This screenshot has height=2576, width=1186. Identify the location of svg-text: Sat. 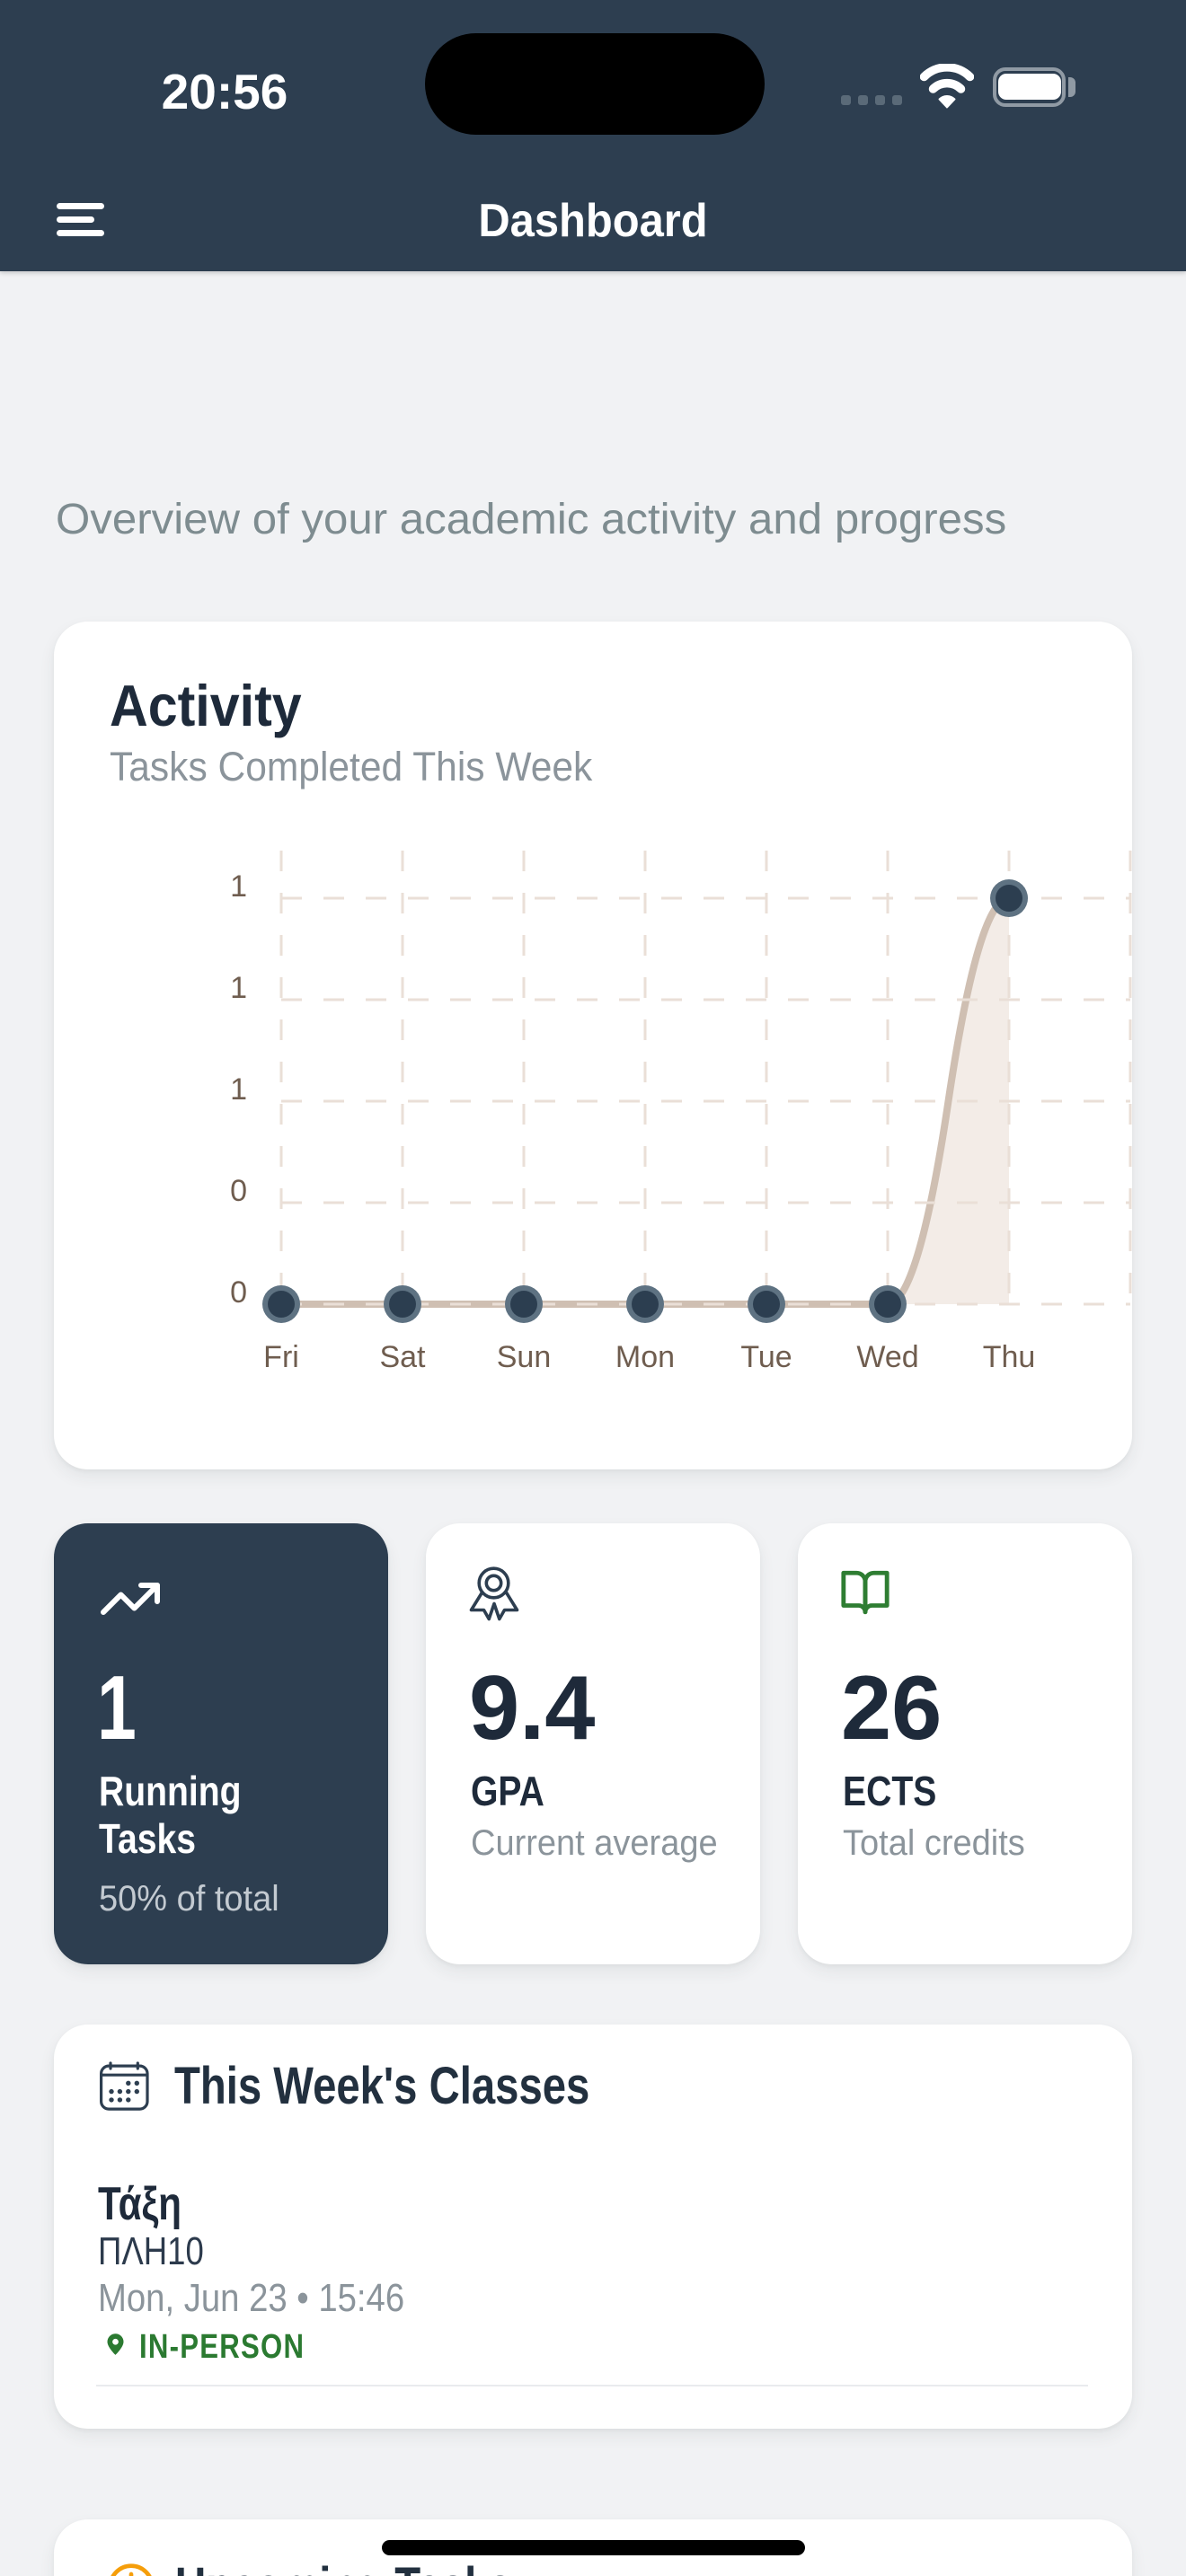
(402, 1357).